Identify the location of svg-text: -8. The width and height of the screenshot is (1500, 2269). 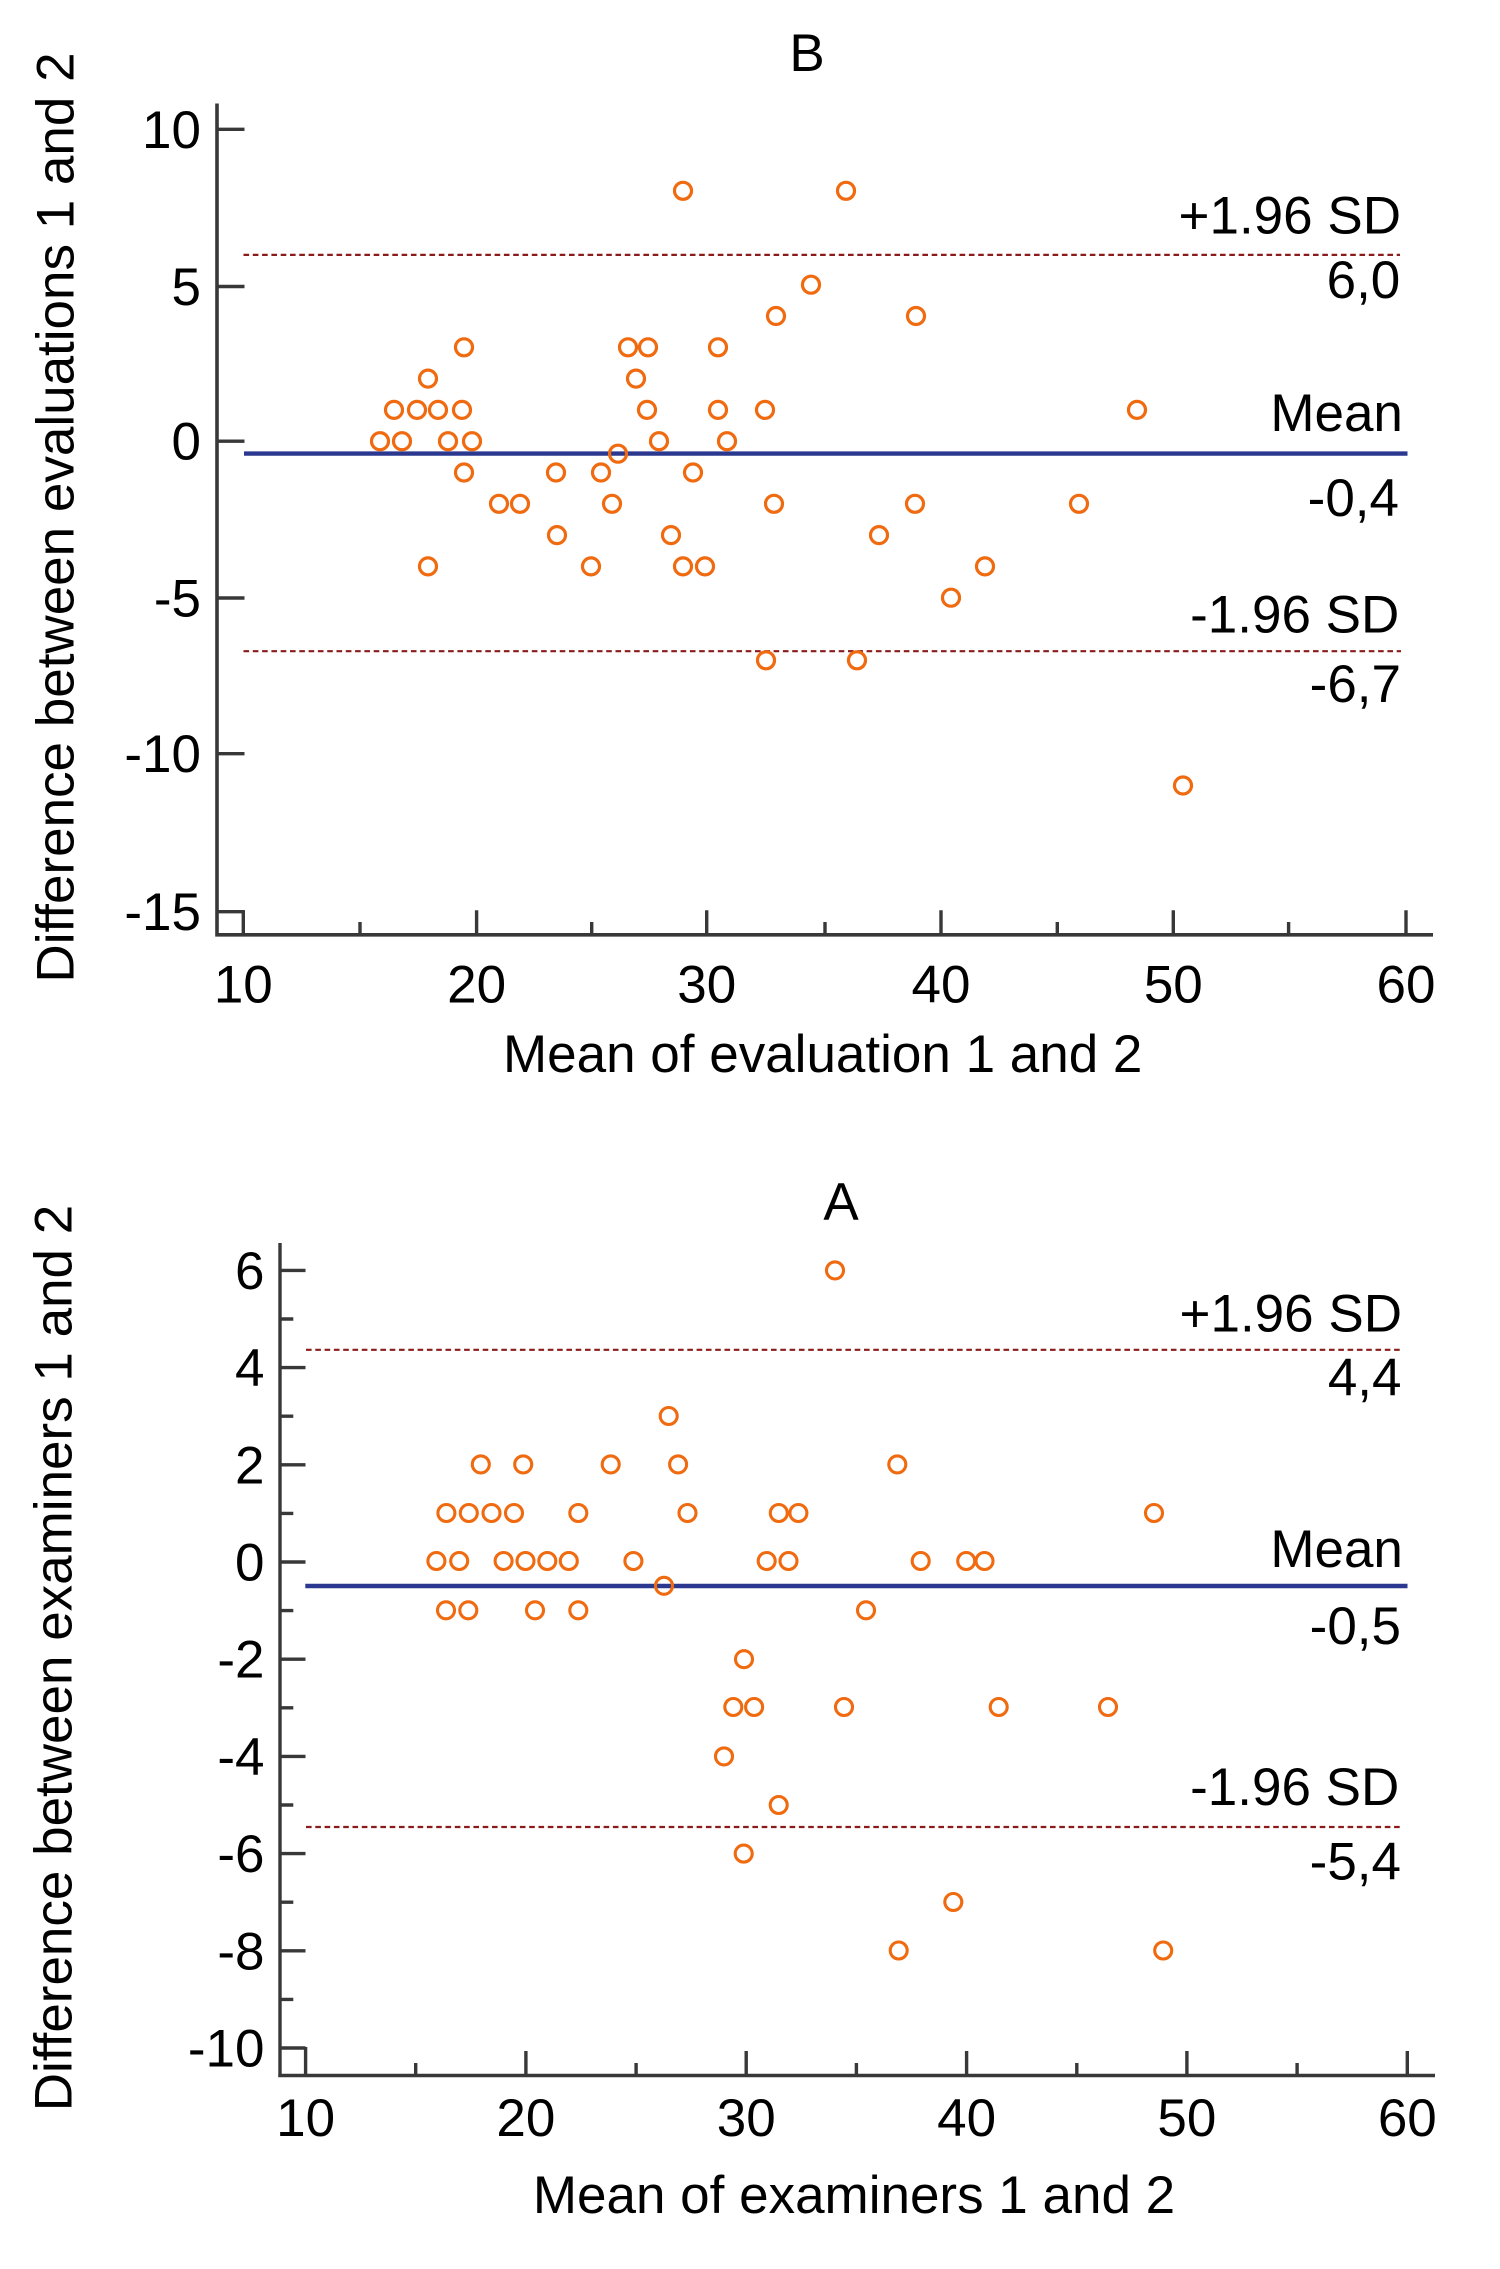
(240, 1951).